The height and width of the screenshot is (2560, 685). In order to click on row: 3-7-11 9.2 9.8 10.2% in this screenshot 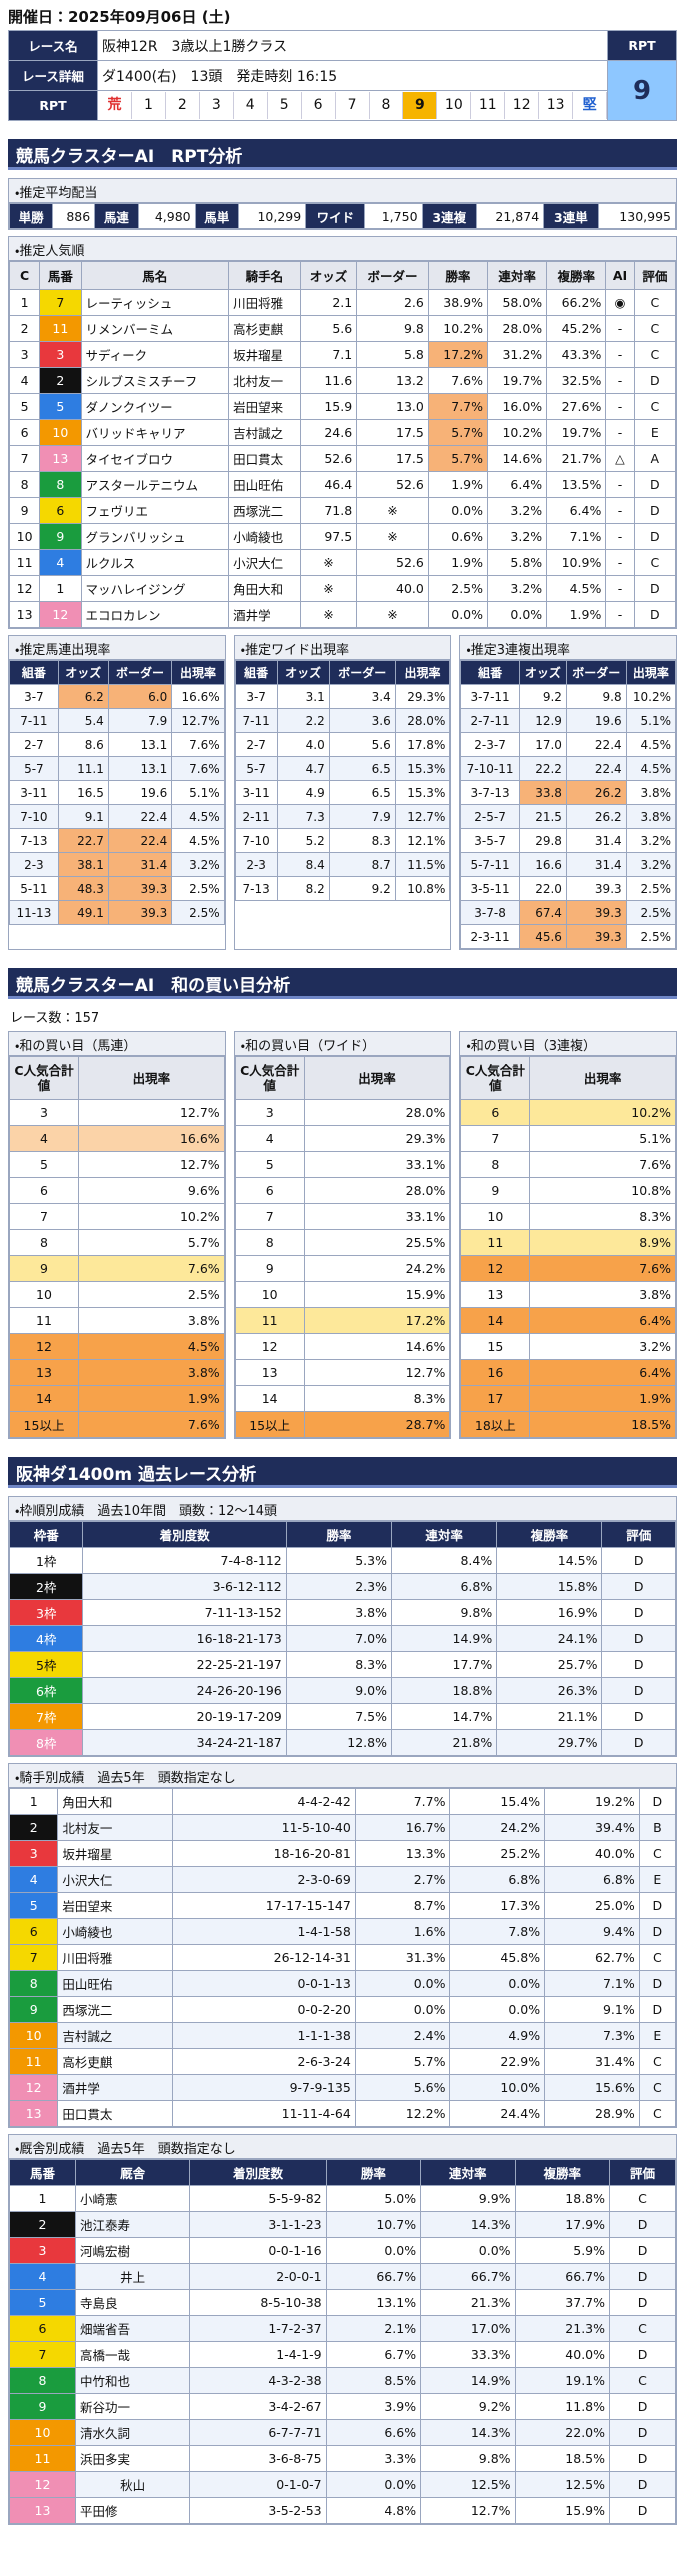, I will do `click(568, 696)`.